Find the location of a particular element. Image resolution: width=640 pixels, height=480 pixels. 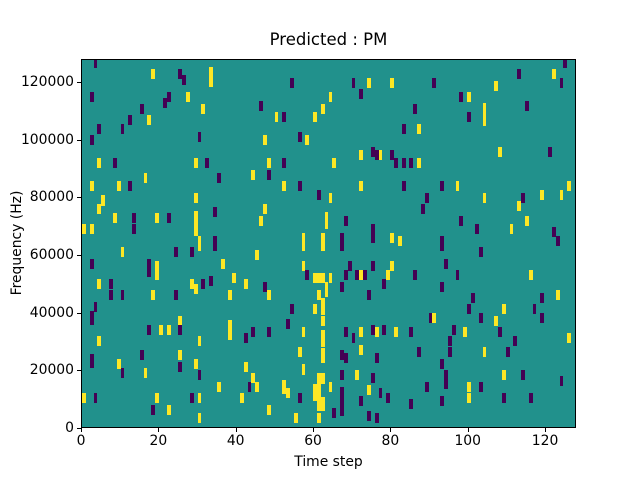

chart-title: Predicted : PM is located at coordinates (328, 39).